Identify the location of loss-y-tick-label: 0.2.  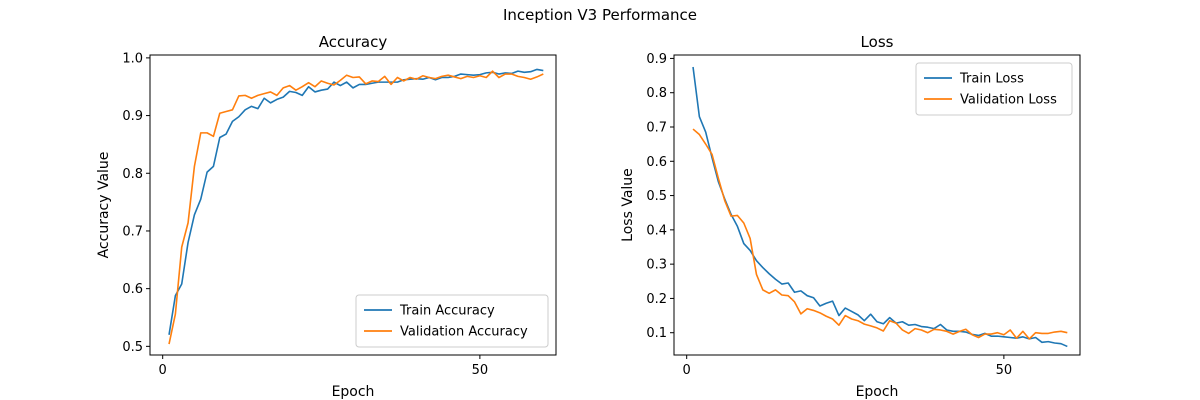
(656, 299).